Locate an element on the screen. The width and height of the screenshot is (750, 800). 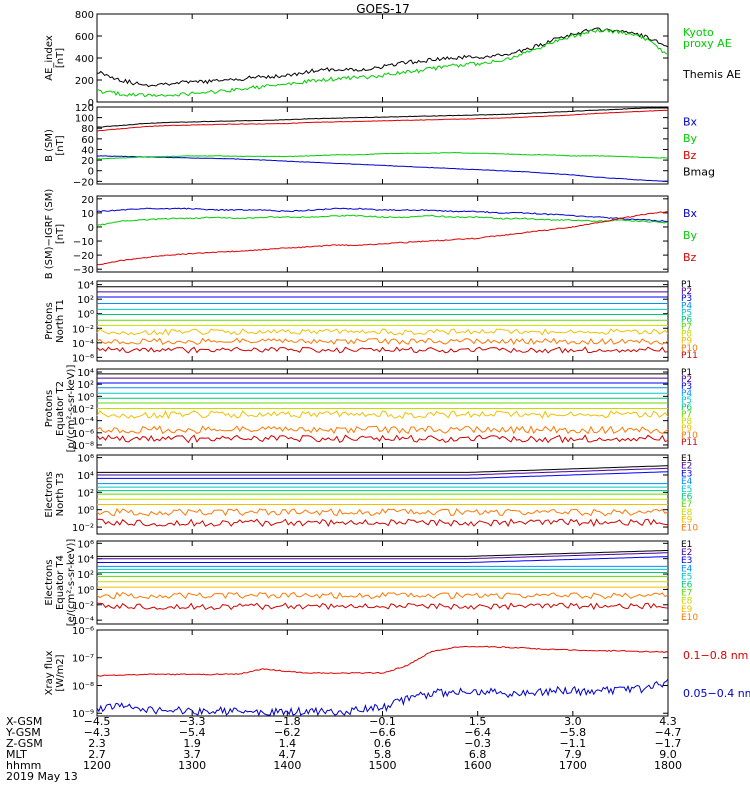
y-tick-label: 10⁻⁴ is located at coordinates (83, 344).